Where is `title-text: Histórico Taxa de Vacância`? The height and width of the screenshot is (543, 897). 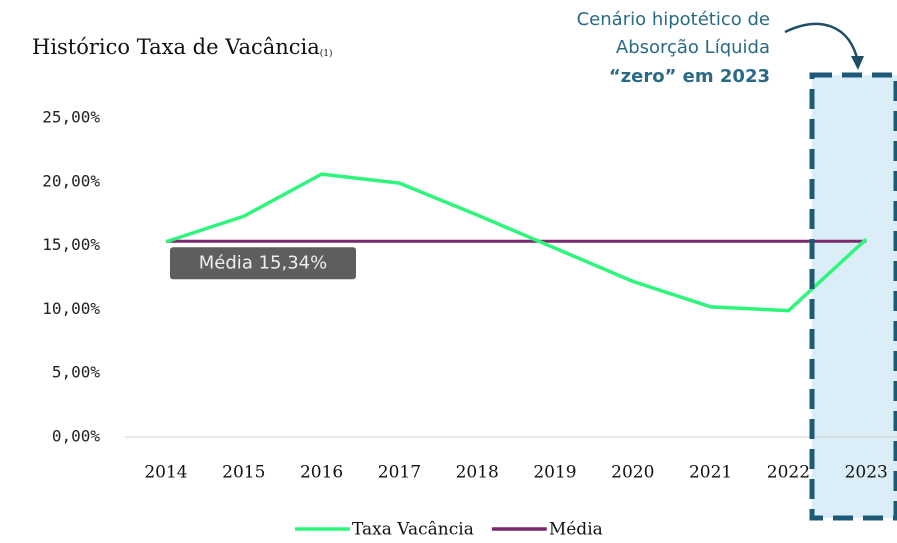 title-text: Histórico Taxa de Vacância is located at coordinates (176, 47).